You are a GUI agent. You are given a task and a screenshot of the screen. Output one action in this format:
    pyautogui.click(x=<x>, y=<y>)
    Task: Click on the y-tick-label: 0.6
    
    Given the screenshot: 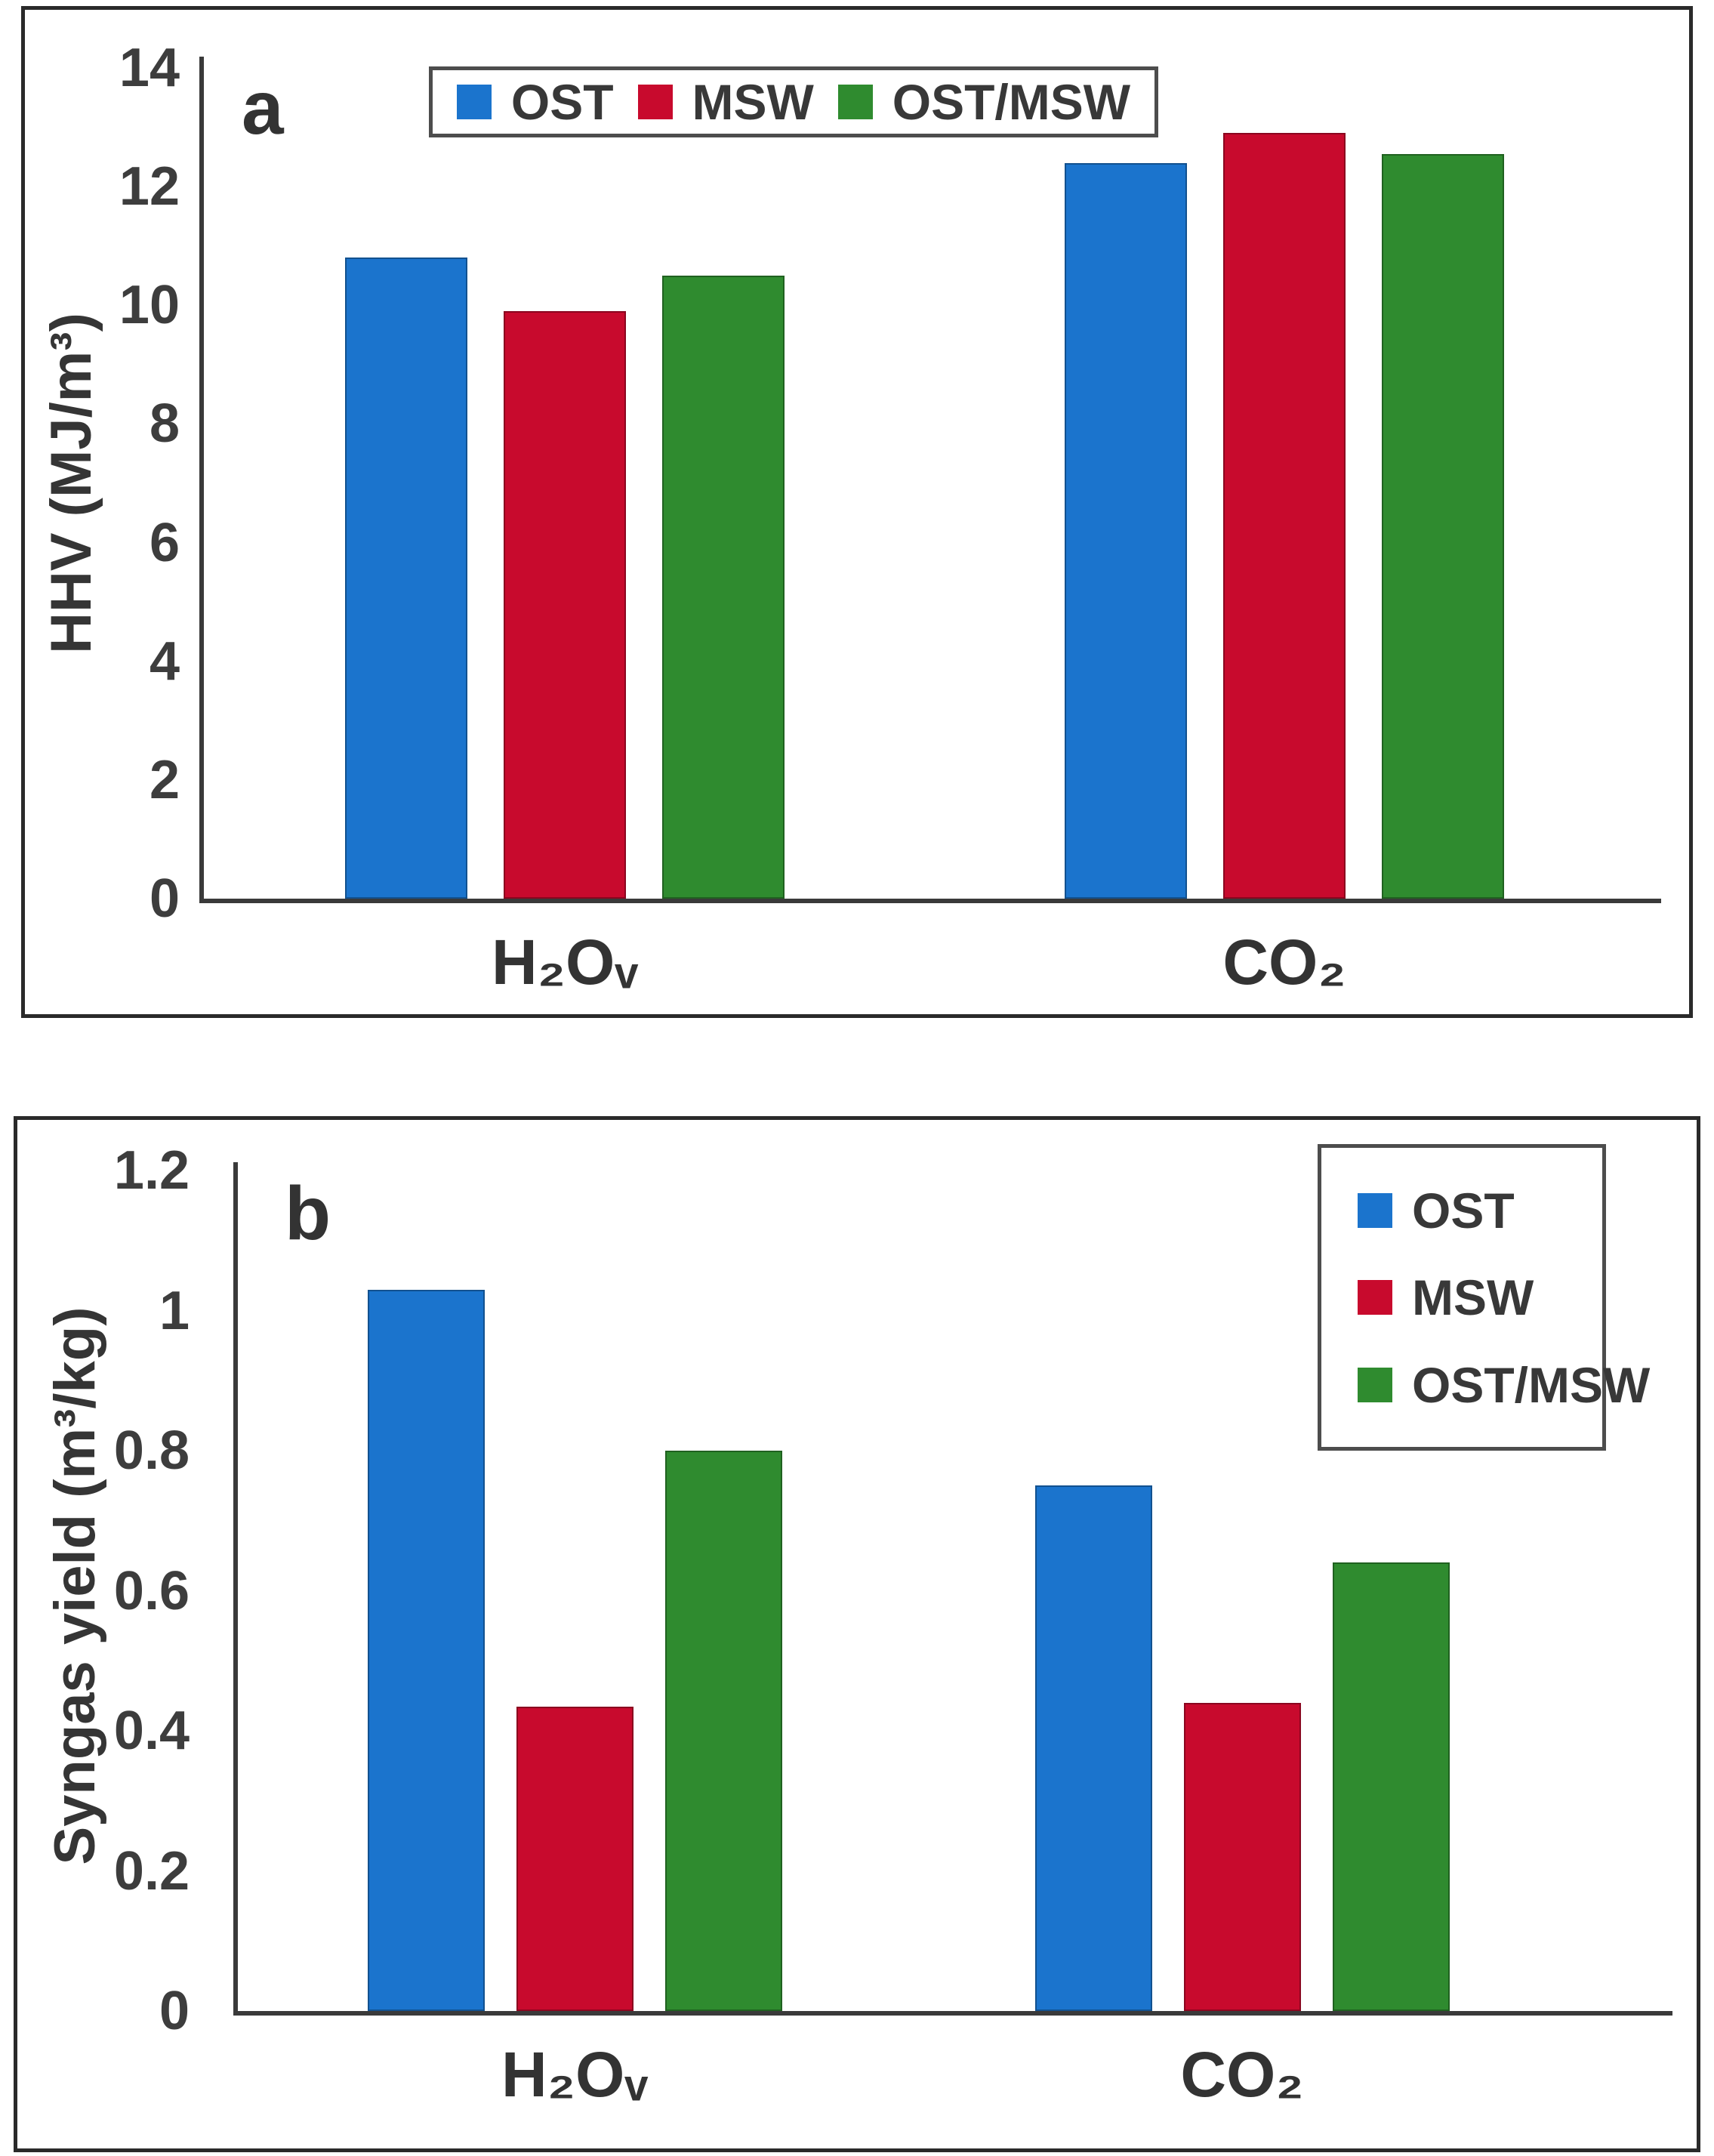 What is the action you would take?
    pyautogui.click(x=151, y=1590)
    